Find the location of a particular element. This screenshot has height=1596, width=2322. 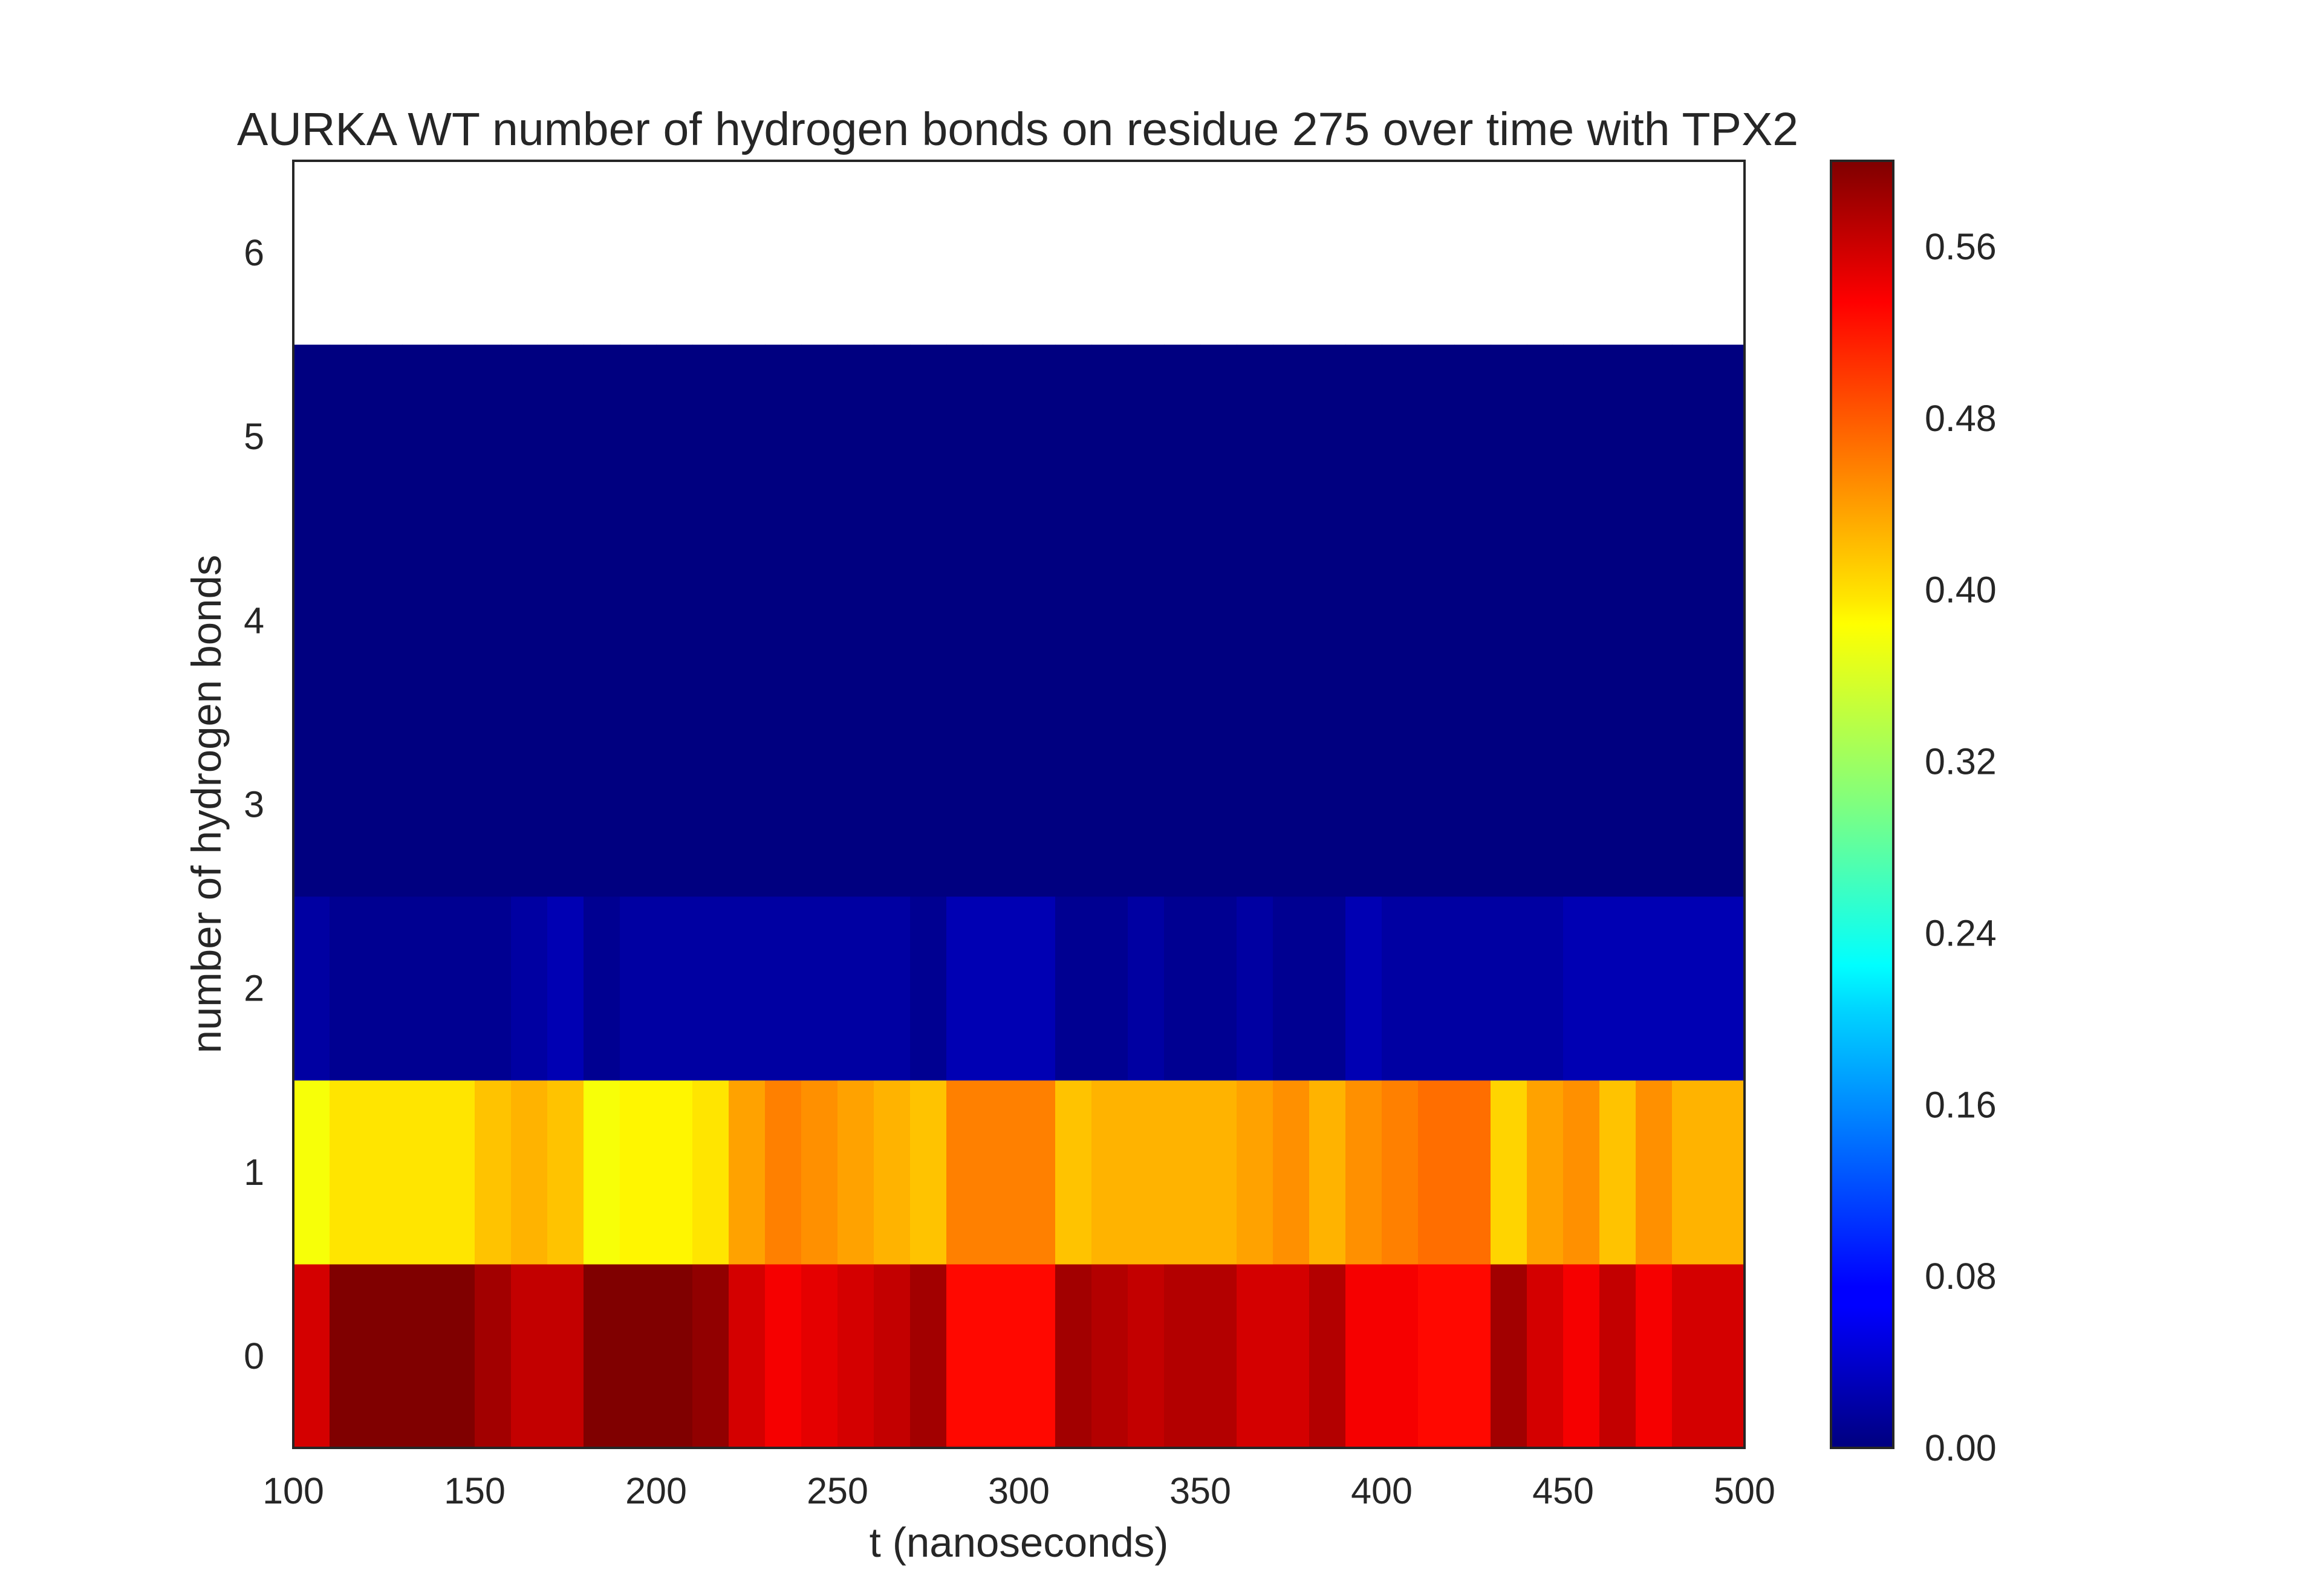

x-axis-label: t (nanoseconds) is located at coordinates (1020, 1542).